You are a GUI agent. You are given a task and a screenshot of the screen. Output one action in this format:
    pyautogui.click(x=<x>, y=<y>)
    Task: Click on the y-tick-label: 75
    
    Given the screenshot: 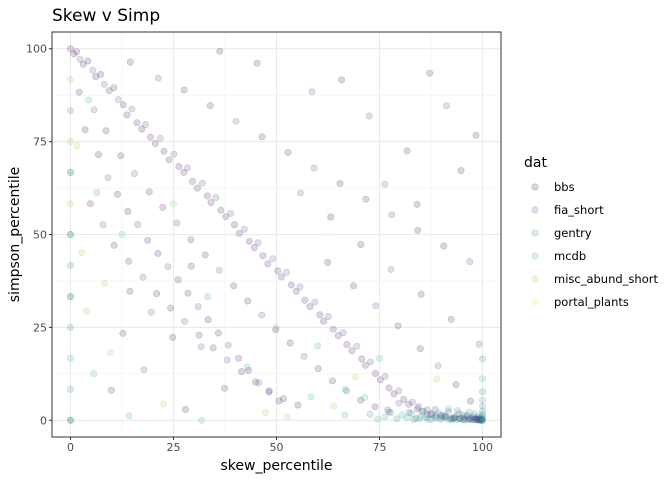 What is the action you would take?
    pyautogui.click(x=40, y=142)
    